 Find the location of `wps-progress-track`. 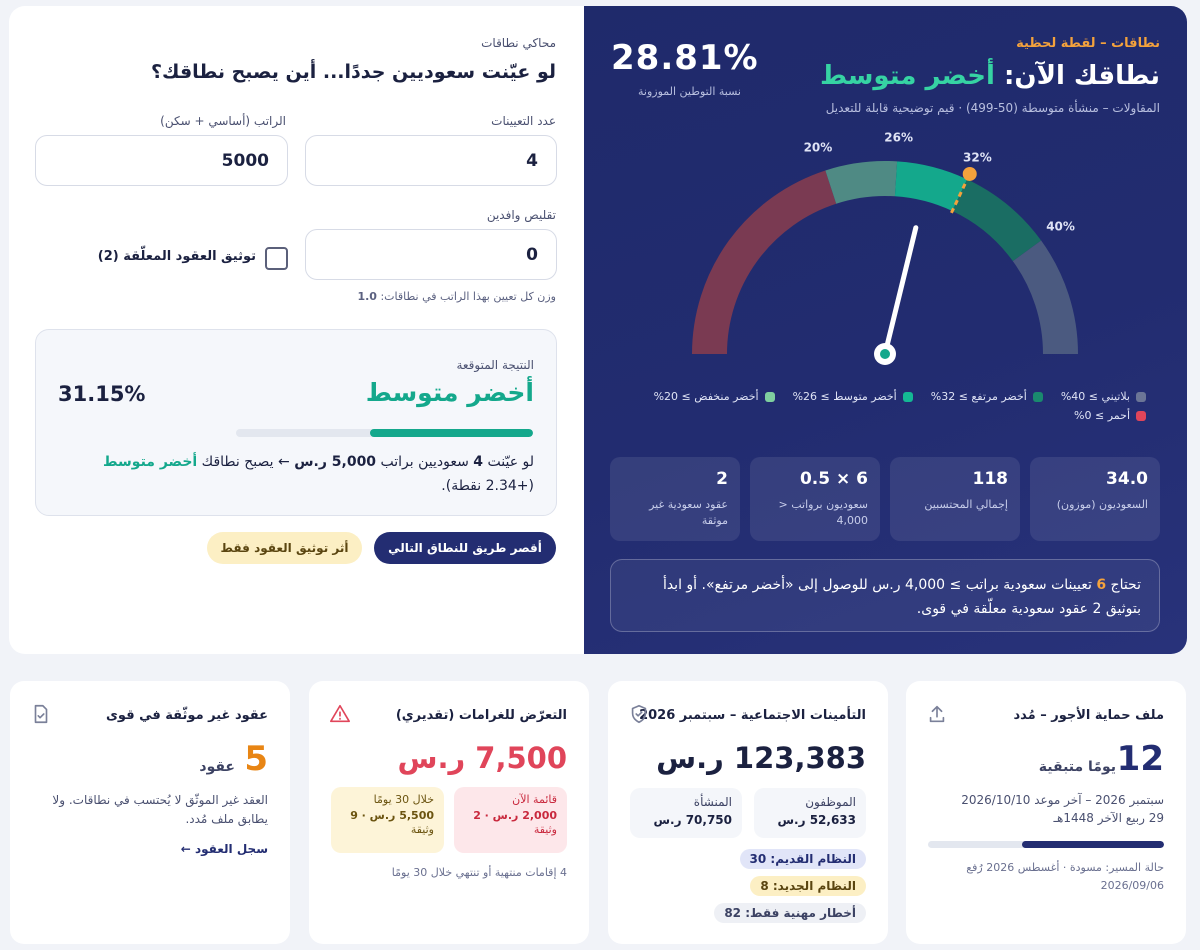

wps-progress-track is located at coordinates (1046, 844).